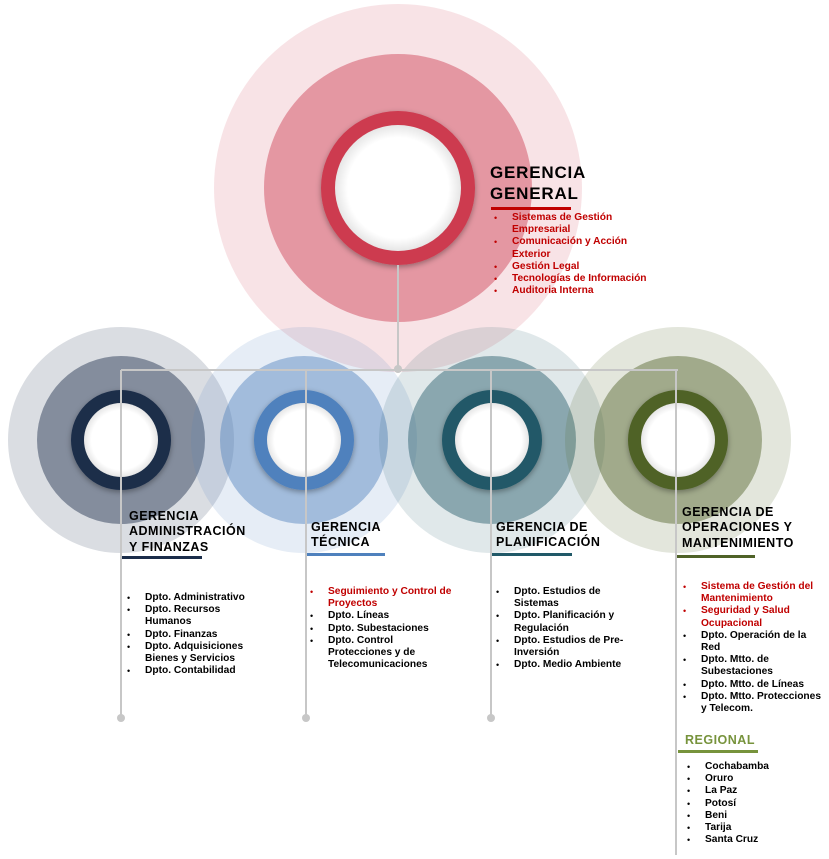  Describe the element at coordinates (720, 740) in the screenshot. I see `regional-title: REGIONAL` at that location.